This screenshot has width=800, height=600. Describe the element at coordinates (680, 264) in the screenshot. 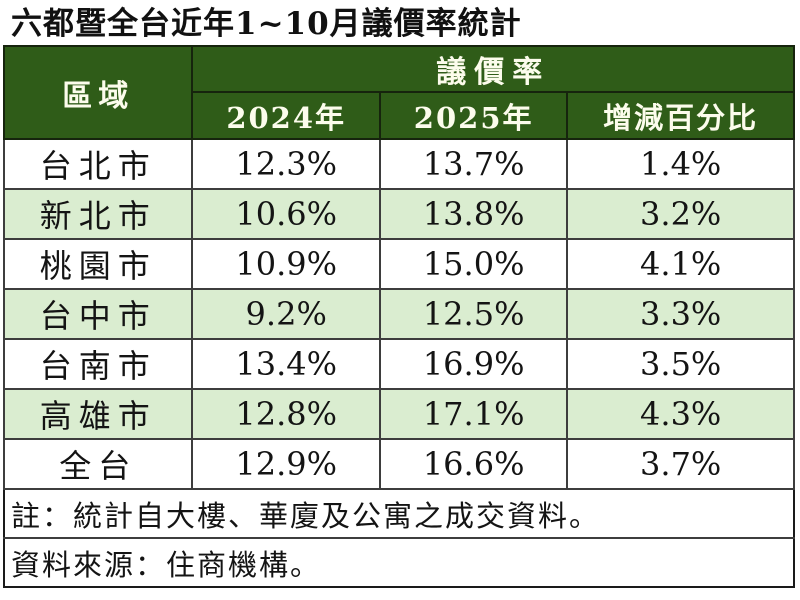

I see `diff-cell: 4.1%` at that location.